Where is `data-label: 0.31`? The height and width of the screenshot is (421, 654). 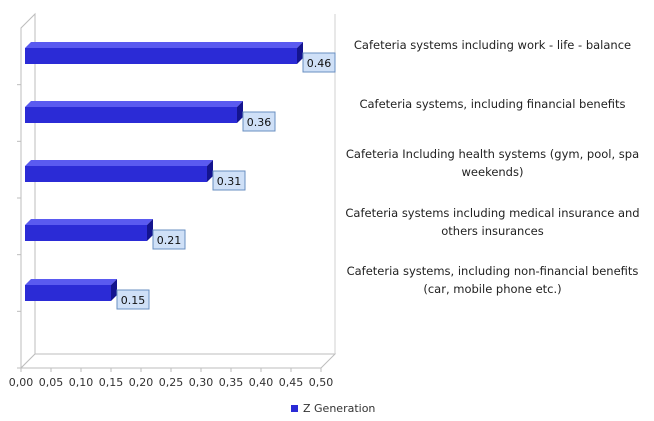
data-label: 0.31 is located at coordinates (229, 181).